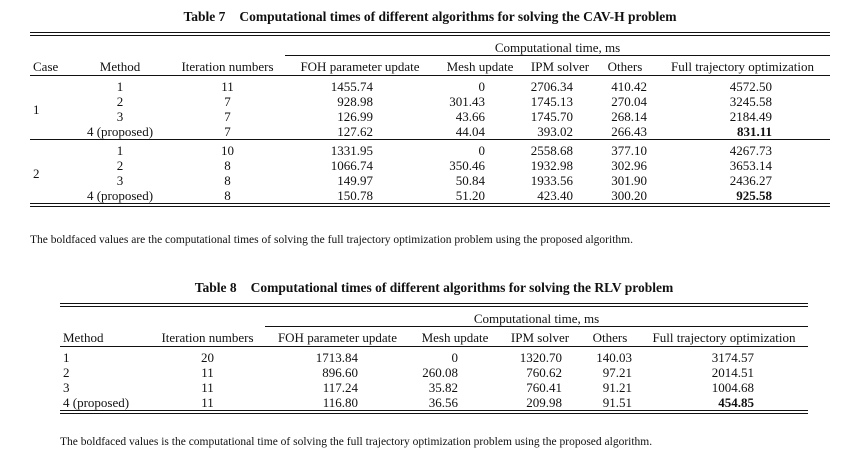 This screenshot has width=865, height=457. What do you see at coordinates (355, 101) in the screenshot?
I see `table-cell: 928.98` at bounding box center [355, 101].